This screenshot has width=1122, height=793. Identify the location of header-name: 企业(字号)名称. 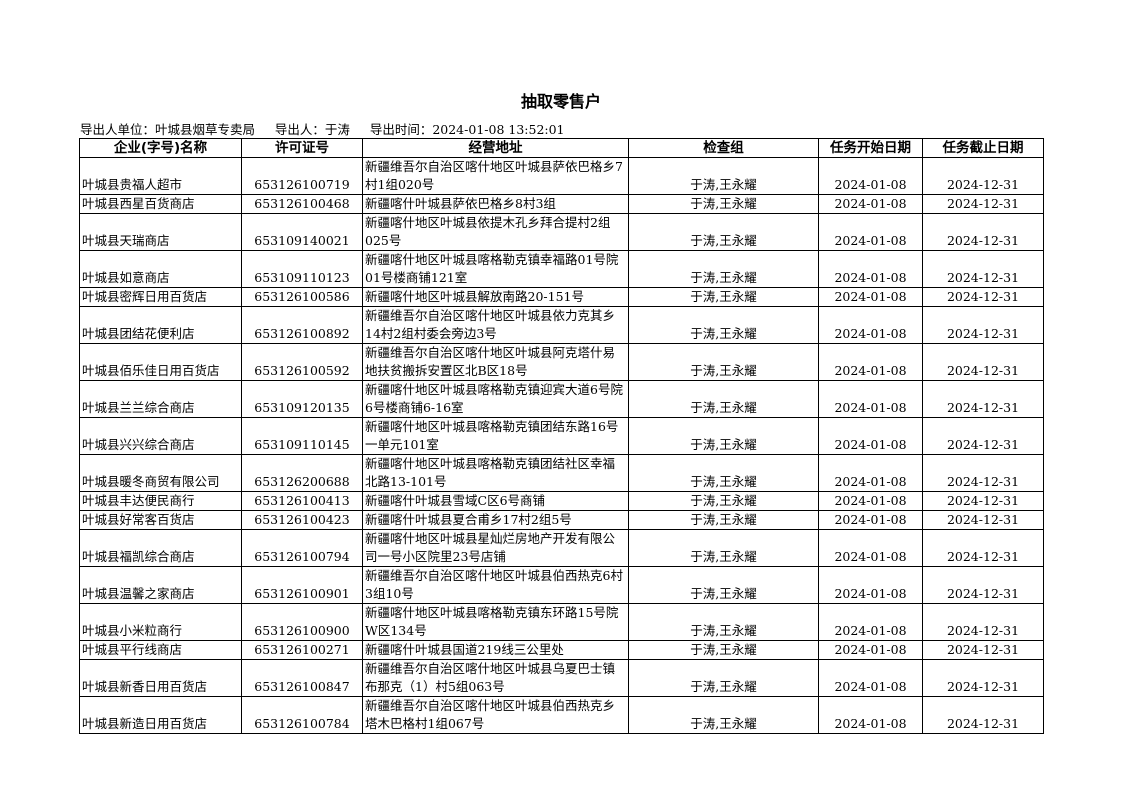
(160, 148).